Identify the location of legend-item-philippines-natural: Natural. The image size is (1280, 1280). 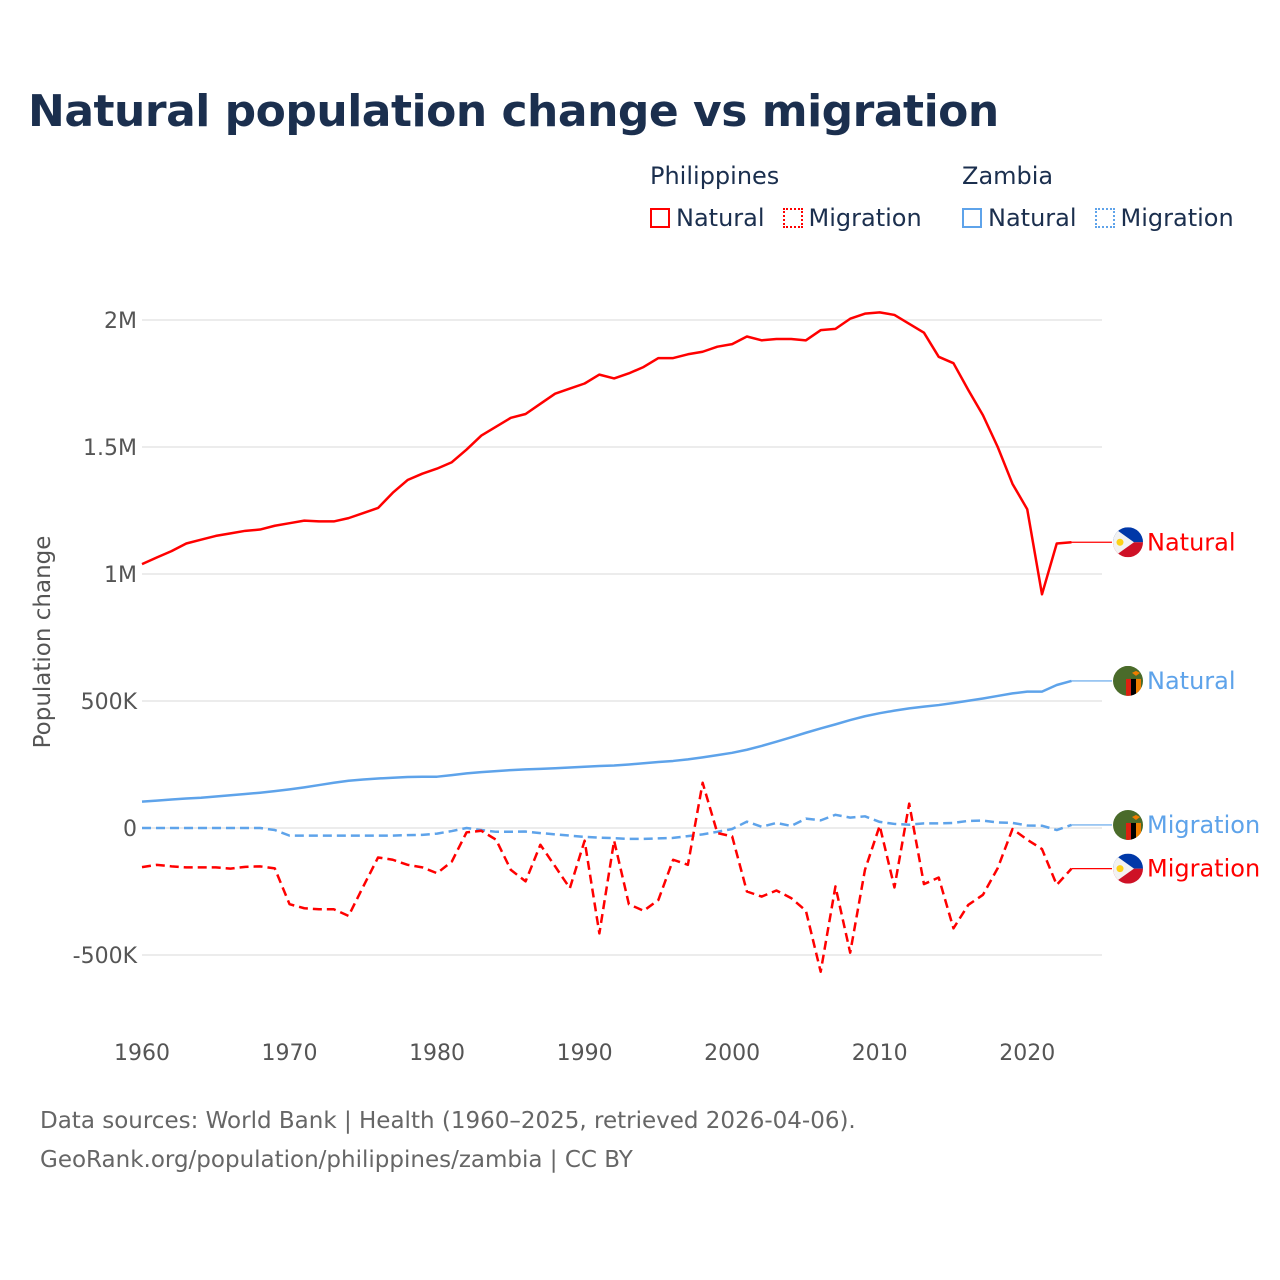
(707, 218).